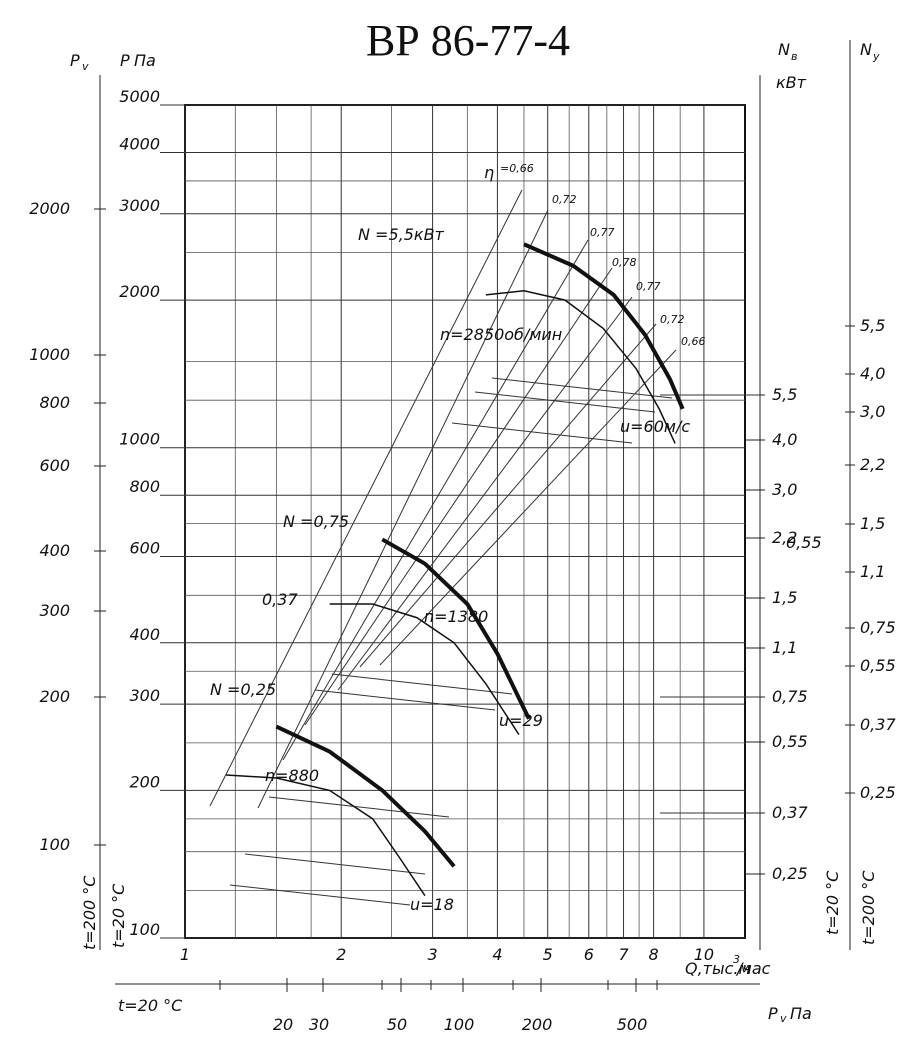 The height and width of the screenshot is (1057, 917). What do you see at coordinates (456, 616) in the screenshot?
I see `speed-label-1380: n=1380` at bounding box center [456, 616].